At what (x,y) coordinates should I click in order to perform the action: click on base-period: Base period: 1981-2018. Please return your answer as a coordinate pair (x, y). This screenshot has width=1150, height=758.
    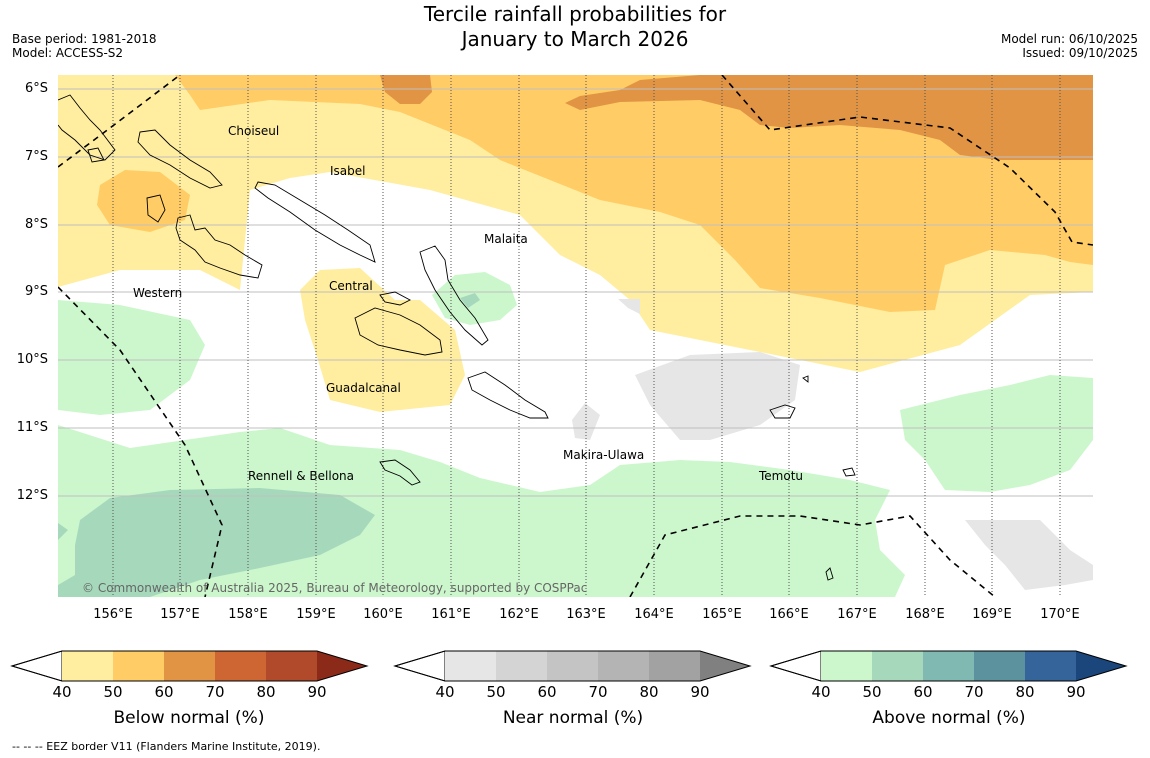
    Looking at the image, I should click on (84, 39).